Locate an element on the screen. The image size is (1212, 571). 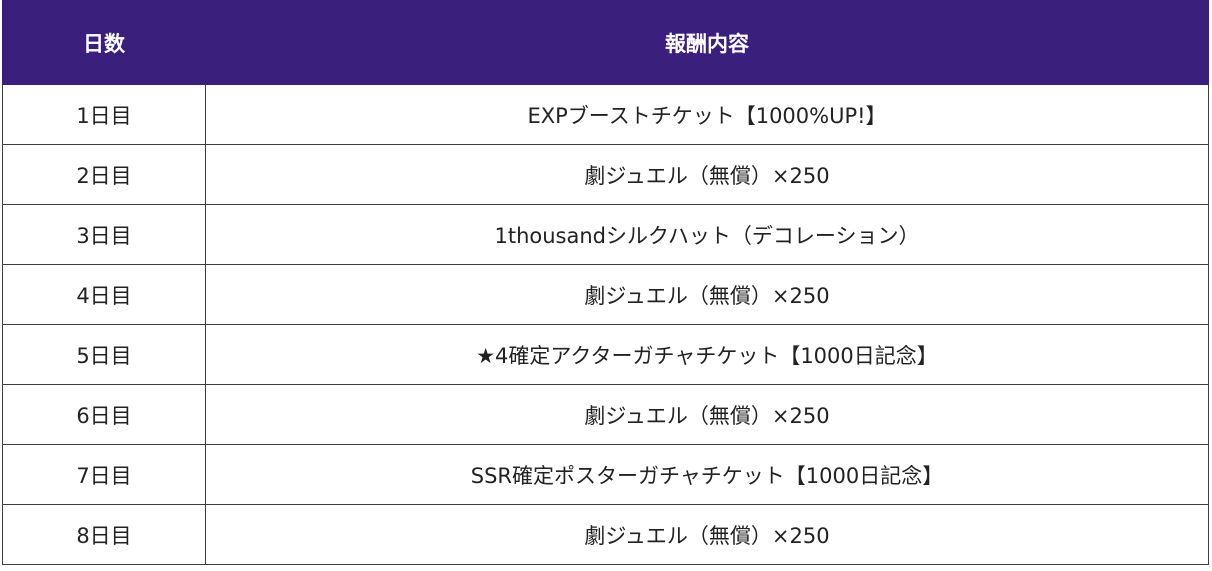
day-cell: 7日目 is located at coordinates (104, 474).